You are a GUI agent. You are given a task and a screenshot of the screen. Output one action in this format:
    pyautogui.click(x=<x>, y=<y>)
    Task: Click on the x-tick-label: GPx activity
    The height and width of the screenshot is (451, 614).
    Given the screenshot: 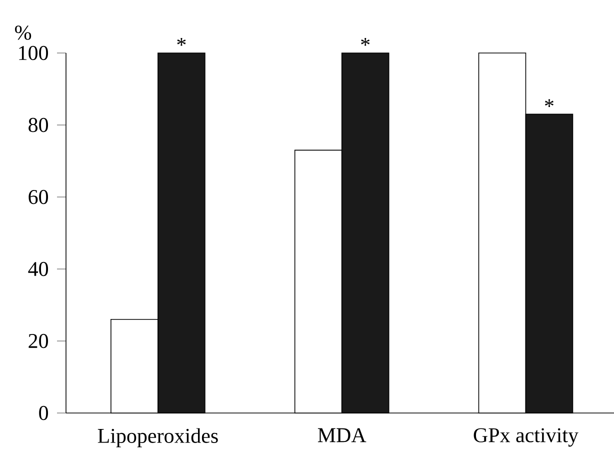 What is the action you would take?
    pyautogui.click(x=526, y=437)
    